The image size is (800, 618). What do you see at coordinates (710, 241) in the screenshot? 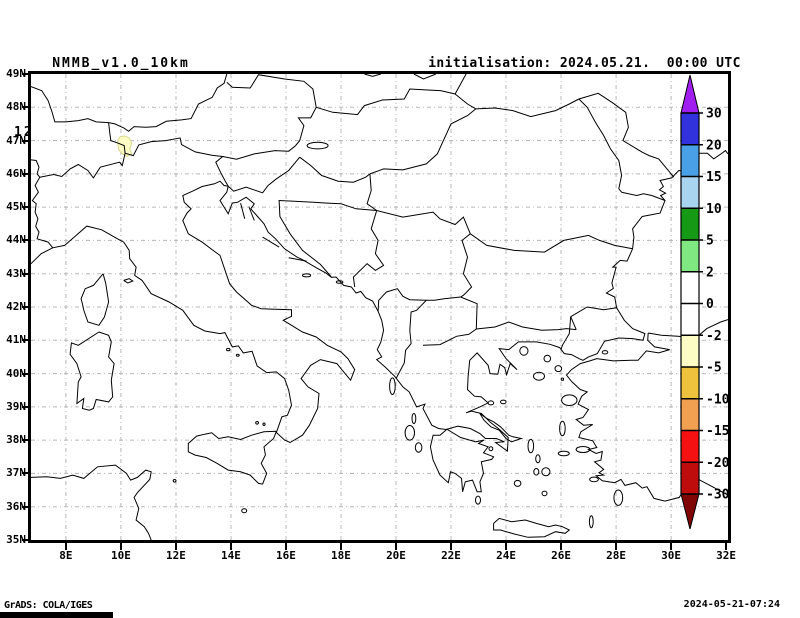
I see `colorbar-level-label: 5` at bounding box center [710, 241].